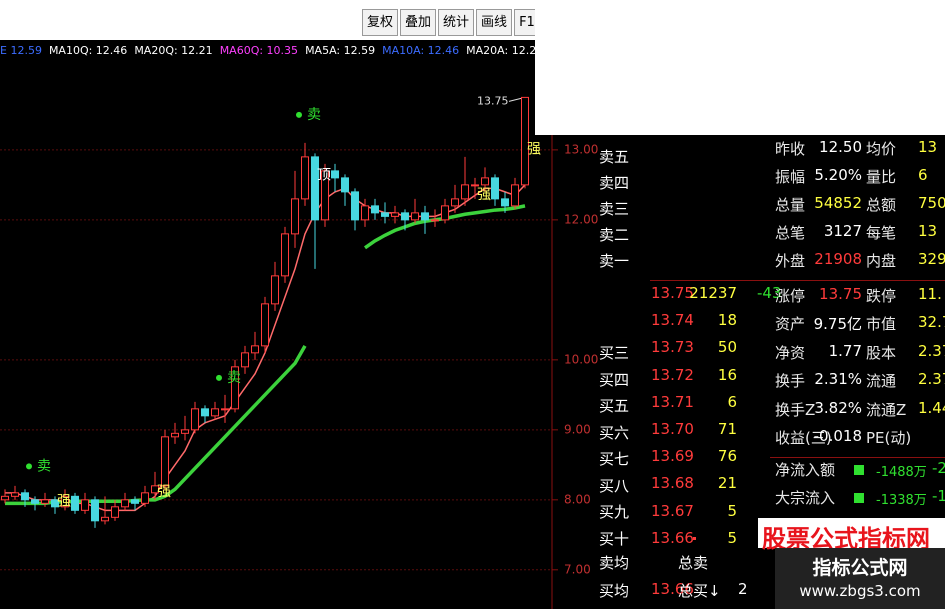 This screenshot has height=609, width=945. I want to click on stat-row: 总笔 3127 每笔 13, so click(858, 235).